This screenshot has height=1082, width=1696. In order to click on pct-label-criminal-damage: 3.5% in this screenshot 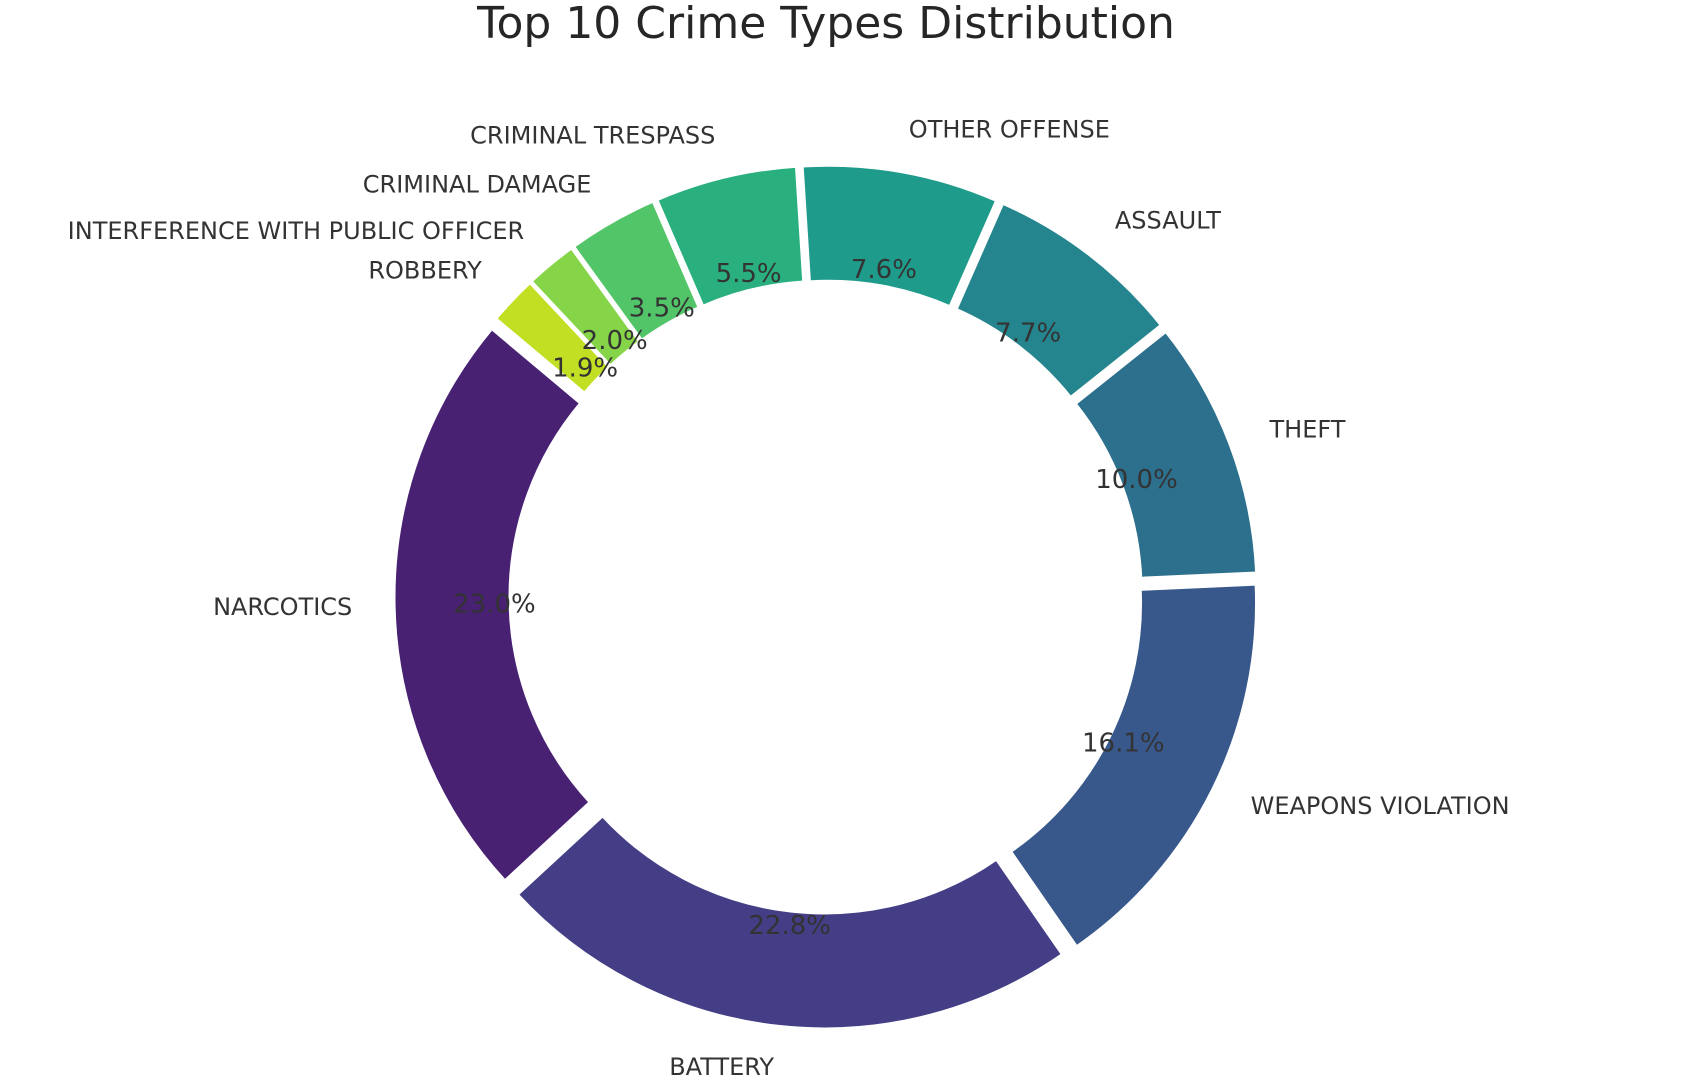, I will do `click(662, 308)`.